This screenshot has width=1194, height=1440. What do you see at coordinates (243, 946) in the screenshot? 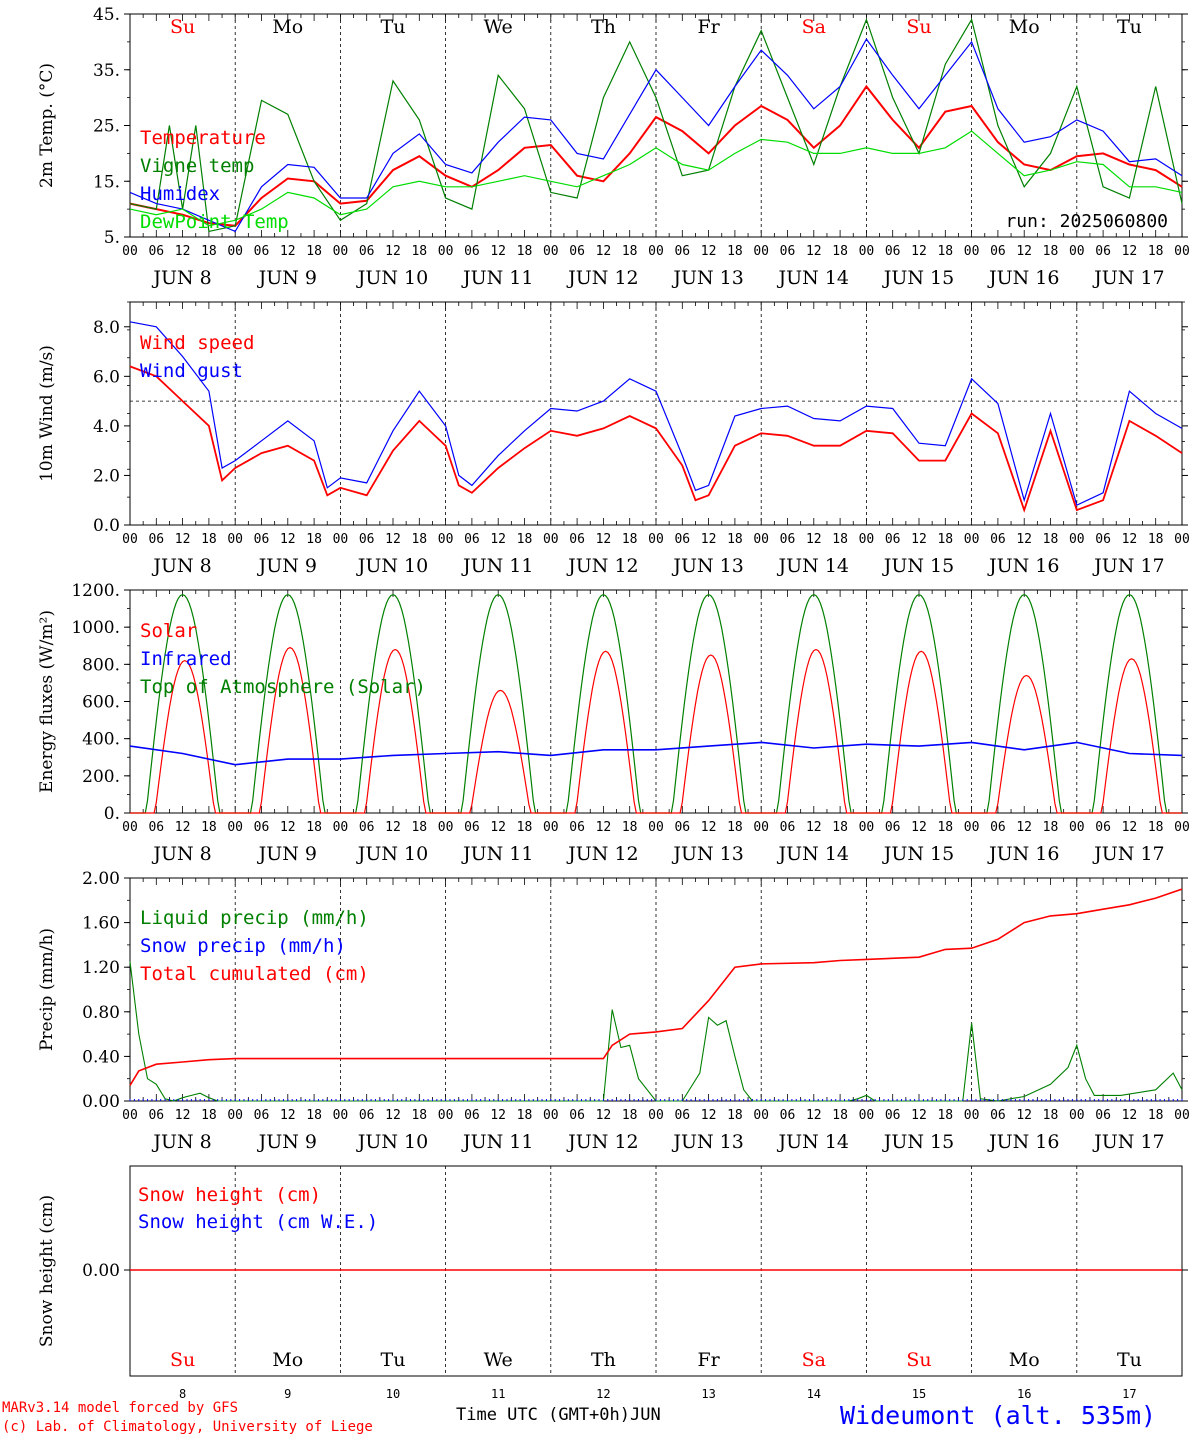
I see `legend-entry-2: Snow precip (mm/h)` at bounding box center [243, 946].